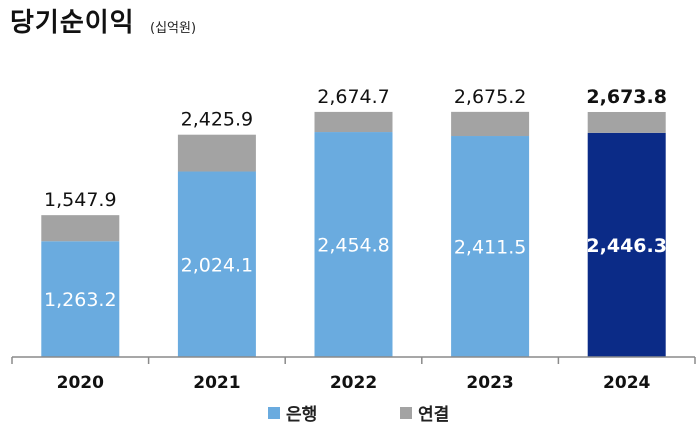 Image resolution: width=700 pixels, height=438 pixels. Describe the element at coordinates (626, 122) in the screenshot. I see `bar-consolidated-2024` at that location.